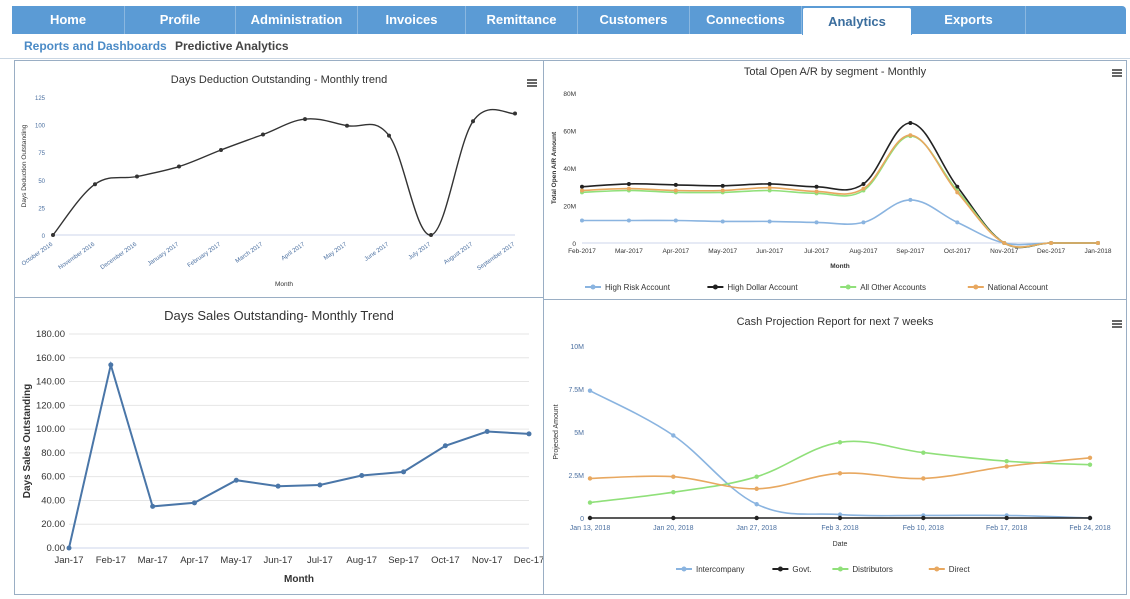 The height and width of the screenshot is (599, 1130). I want to click on x-tick-label: December 2016, so click(119, 256).